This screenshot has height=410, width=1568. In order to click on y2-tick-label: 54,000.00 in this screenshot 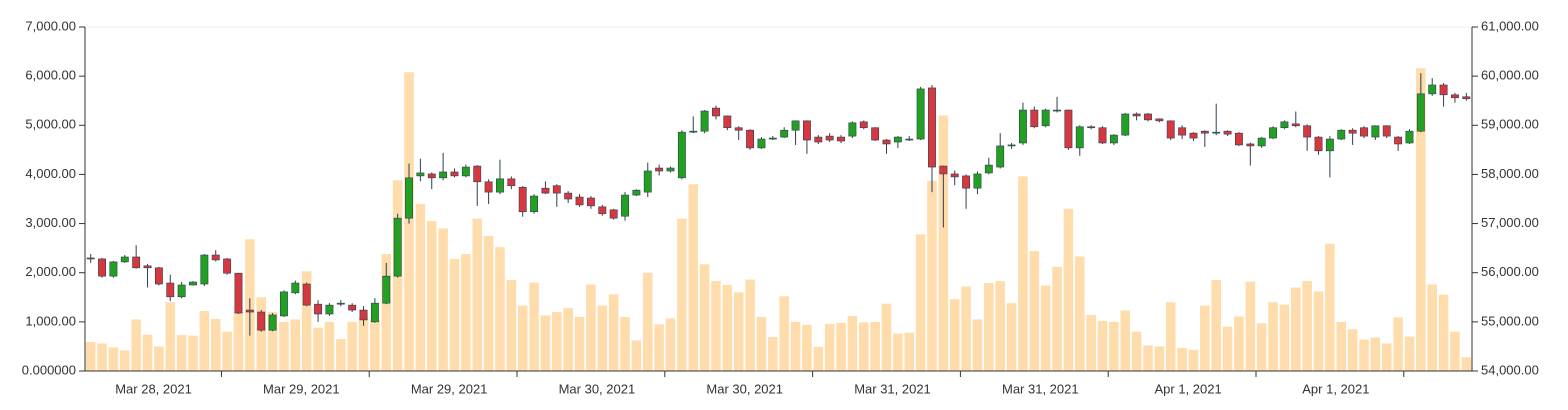, I will do `click(1510, 369)`.